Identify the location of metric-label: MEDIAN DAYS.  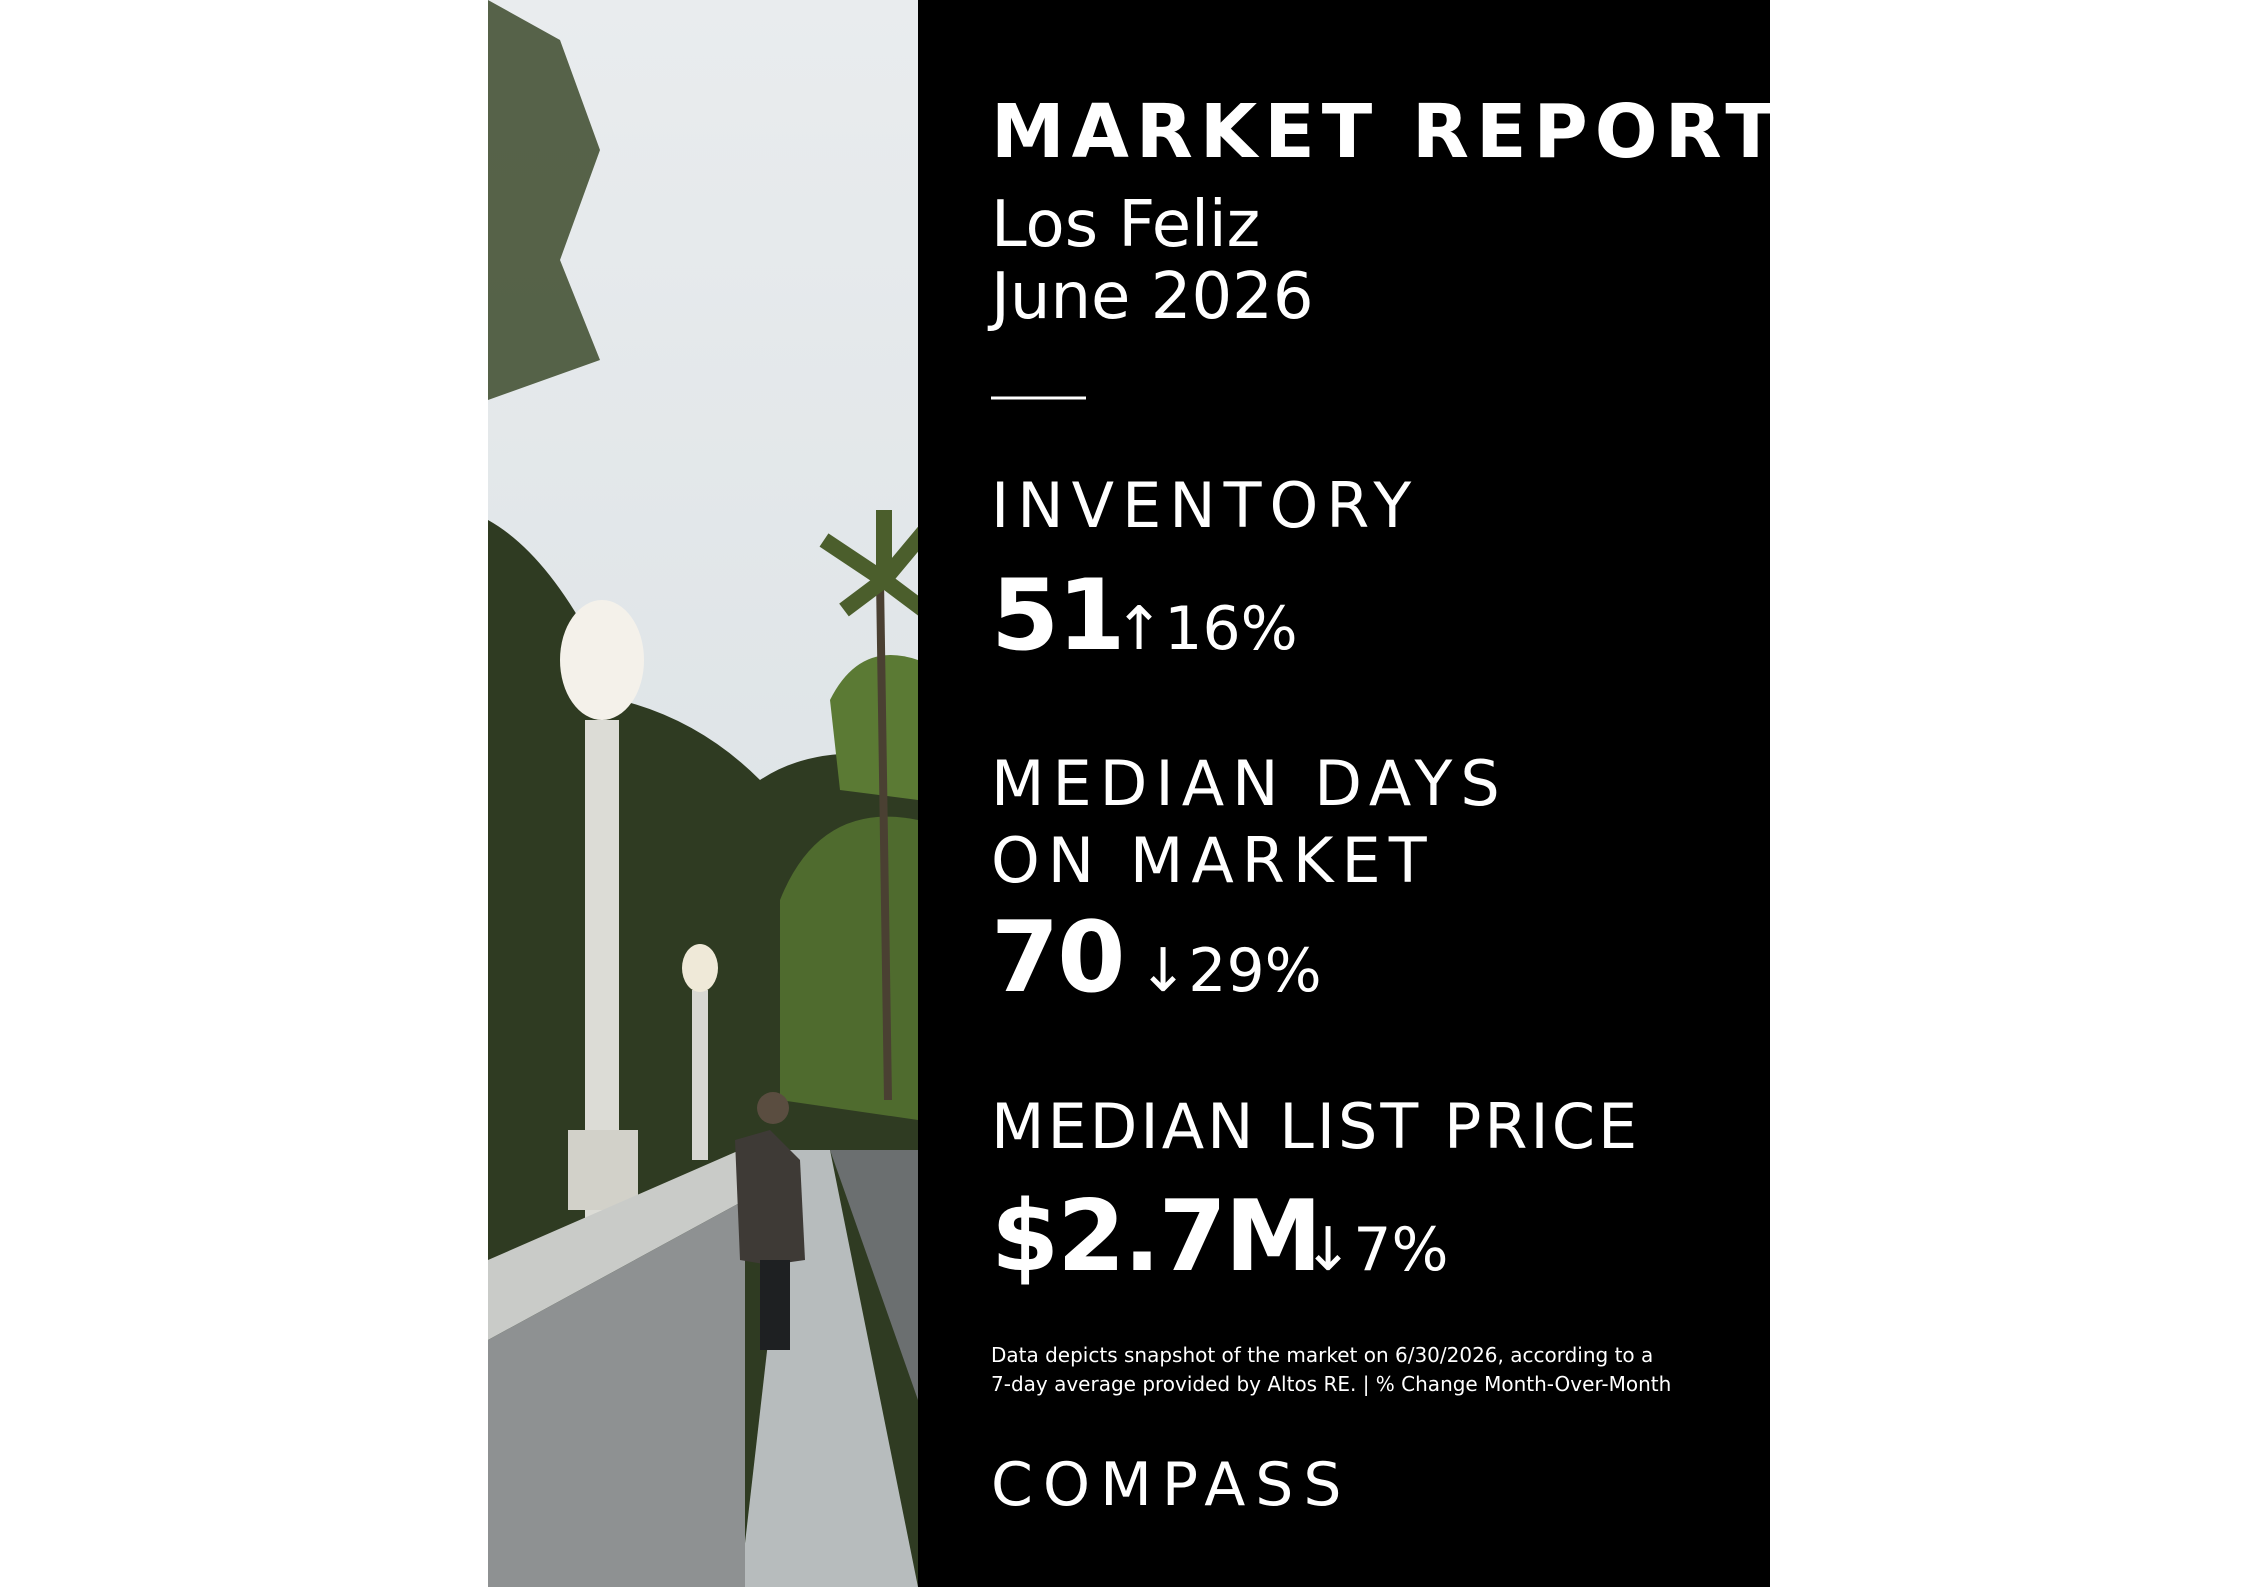
(1249, 783).